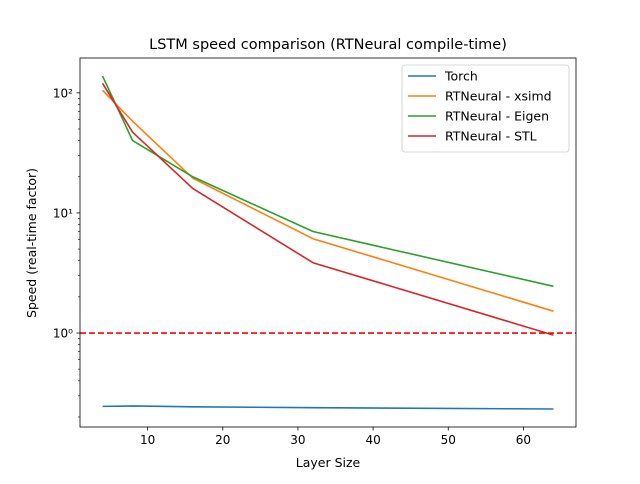 This screenshot has width=640, height=484. I want to click on x-axis-ticks: 10 20 30 40 50 60, so click(335, 437).